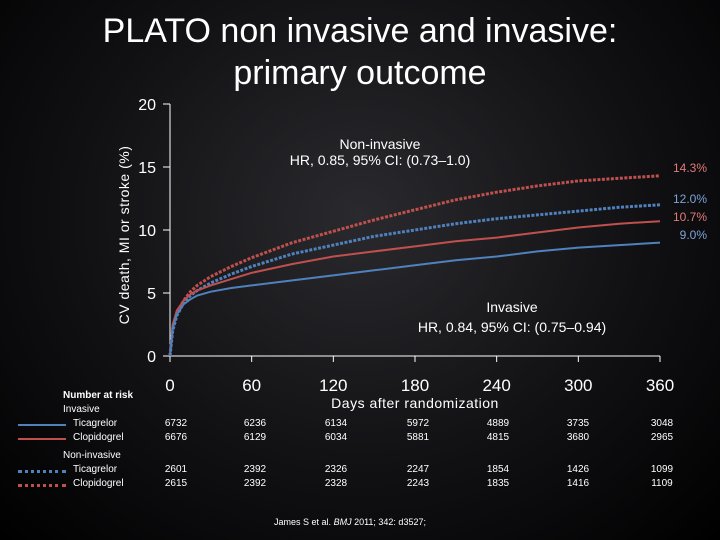 This screenshot has height=540, width=720. What do you see at coordinates (690, 199) in the screenshot?
I see `end-value-label: 12.0%` at bounding box center [690, 199].